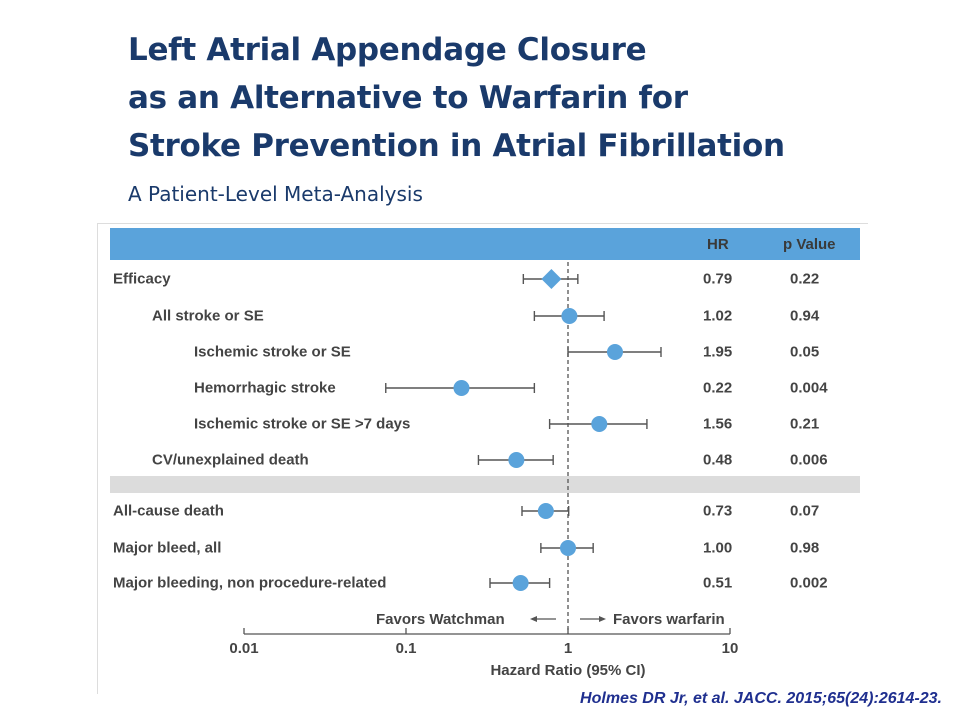 The height and width of the screenshot is (720, 960). What do you see at coordinates (568, 648) in the screenshot?
I see `x-tick-label: 1` at bounding box center [568, 648].